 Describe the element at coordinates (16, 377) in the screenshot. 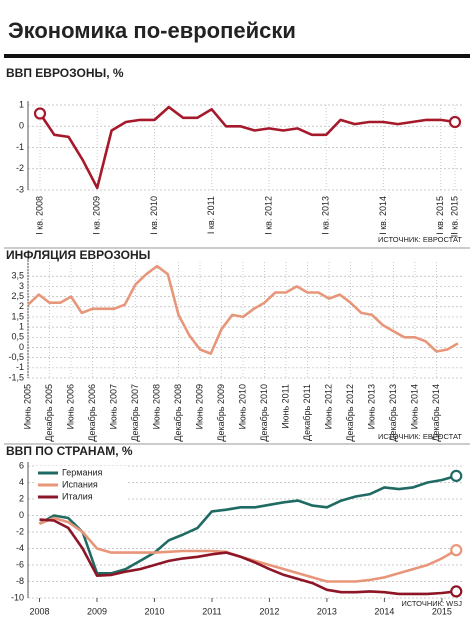

I see `y-tick-label: -1,5` at that location.